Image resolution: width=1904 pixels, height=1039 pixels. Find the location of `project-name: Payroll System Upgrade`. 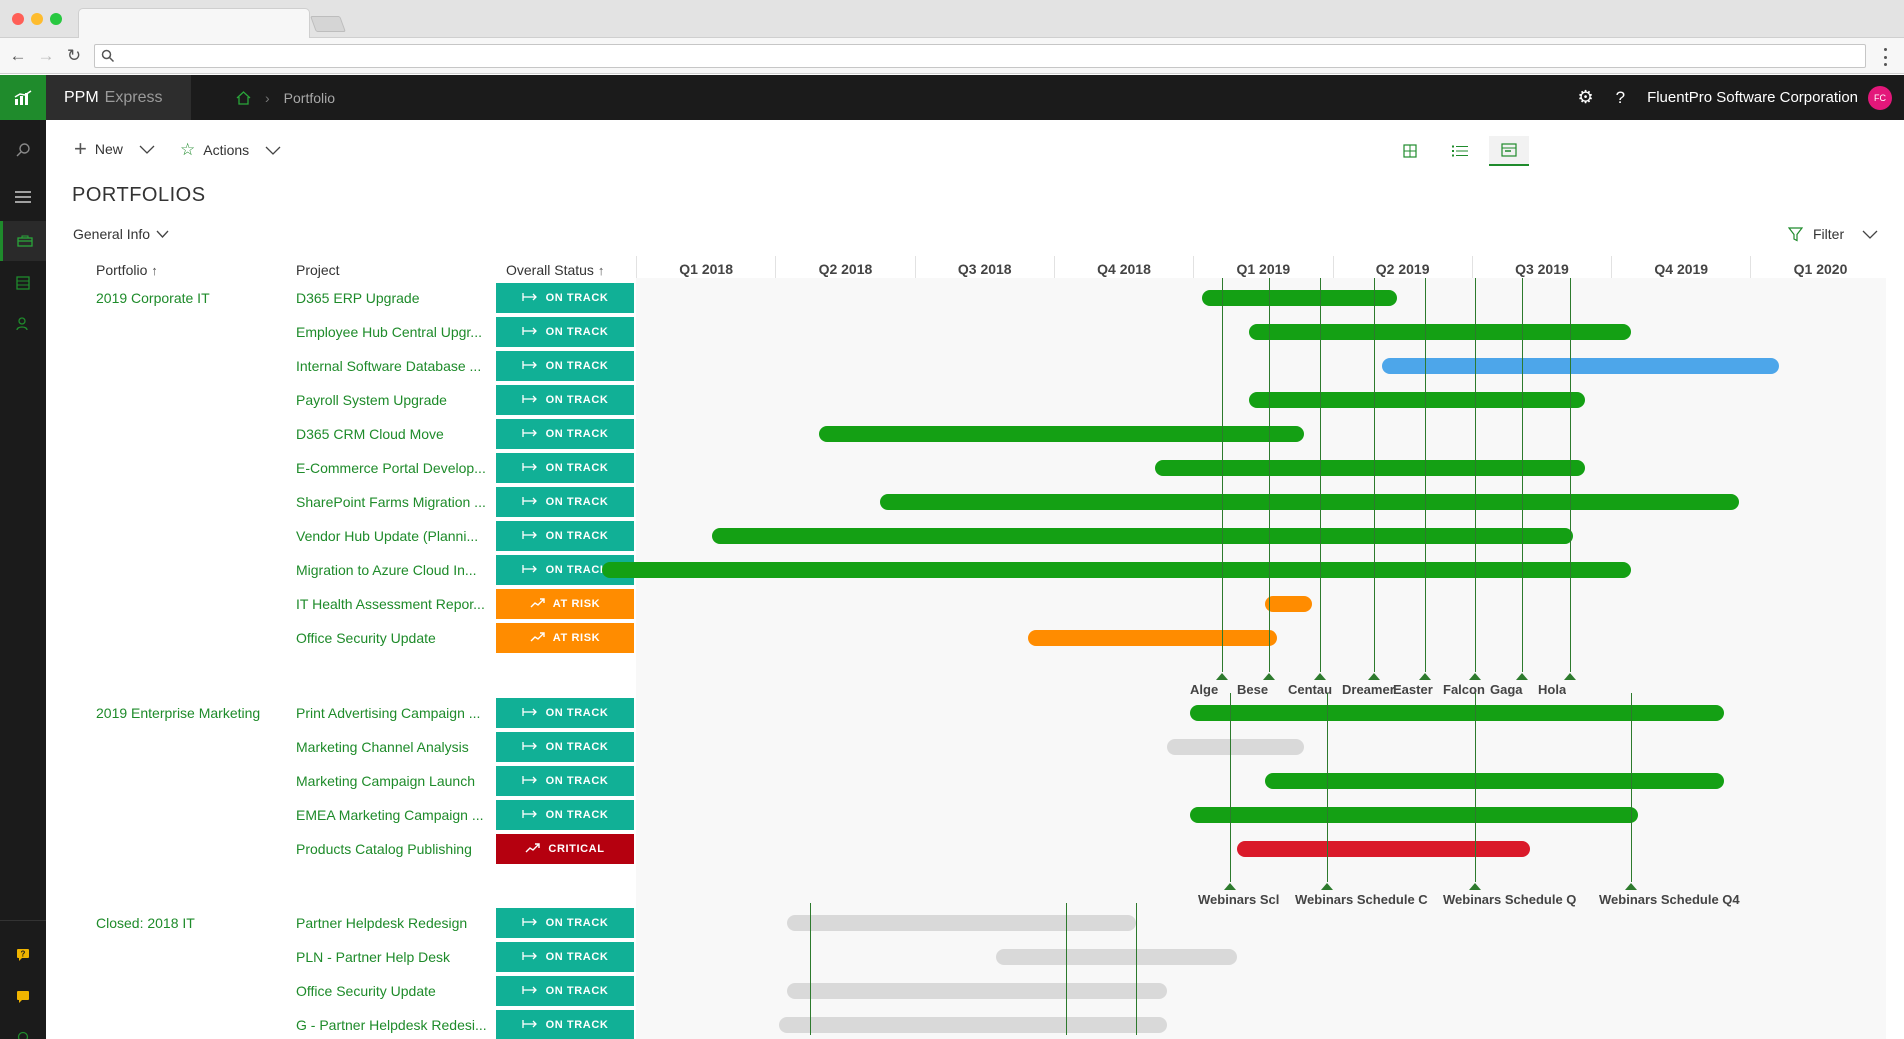

project-name: Payroll System Upgrade is located at coordinates (371, 400).